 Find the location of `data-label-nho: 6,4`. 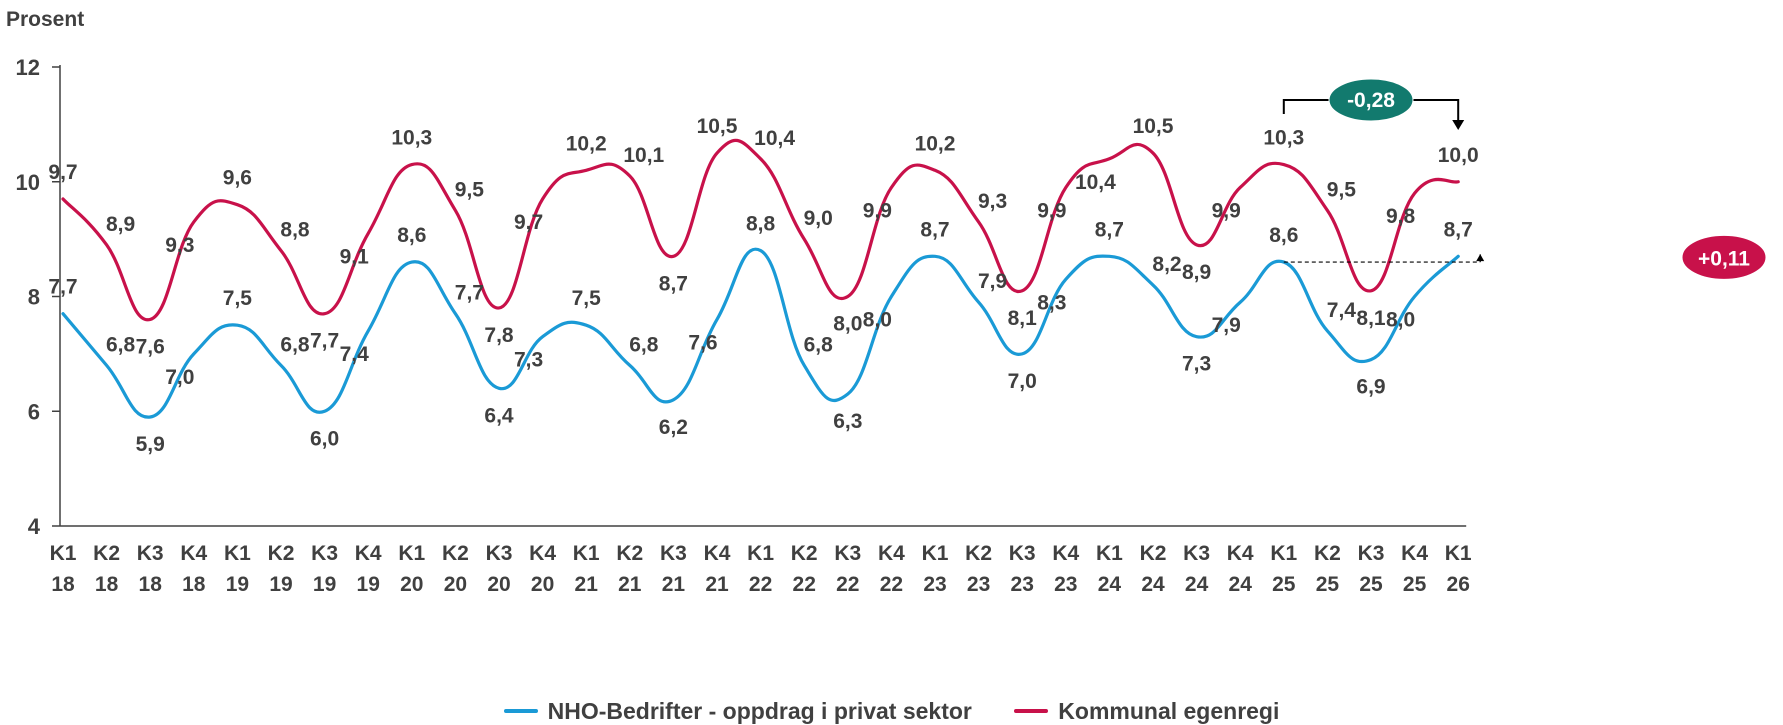

data-label-nho: 6,4 is located at coordinates (499, 415).